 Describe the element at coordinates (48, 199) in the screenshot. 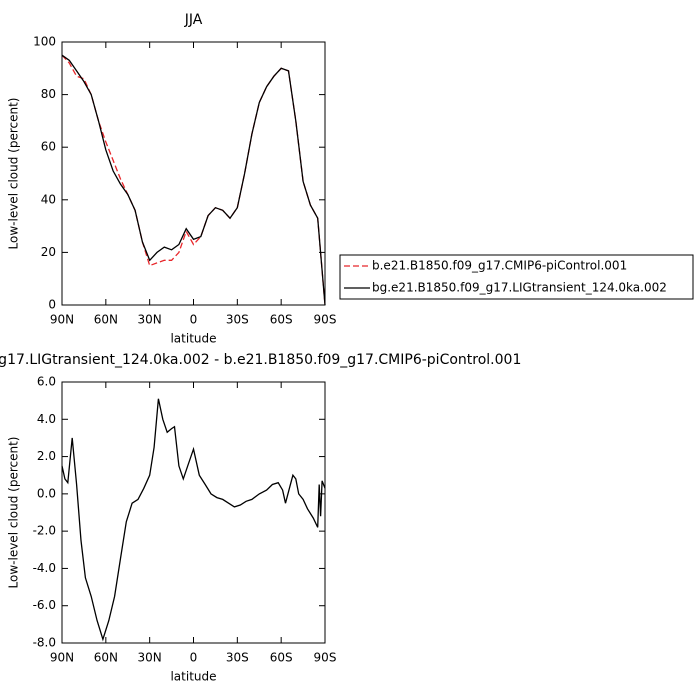

I see `y-tick-label: 40` at that location.